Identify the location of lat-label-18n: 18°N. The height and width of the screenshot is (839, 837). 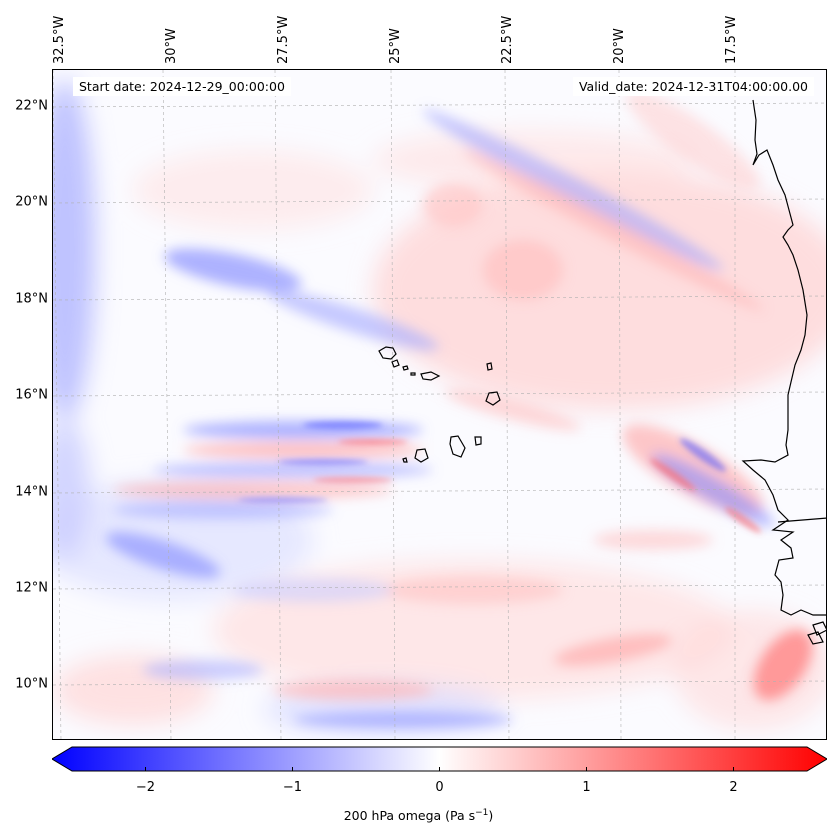
(31, 299).